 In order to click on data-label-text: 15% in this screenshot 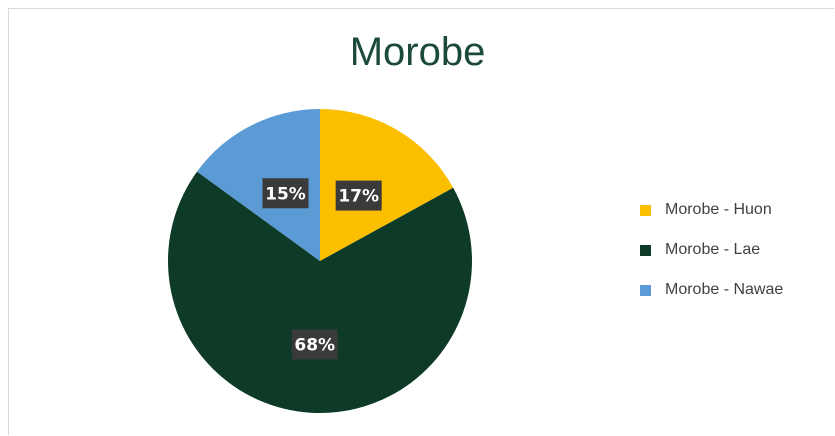, I will do `click(285, 194)`.